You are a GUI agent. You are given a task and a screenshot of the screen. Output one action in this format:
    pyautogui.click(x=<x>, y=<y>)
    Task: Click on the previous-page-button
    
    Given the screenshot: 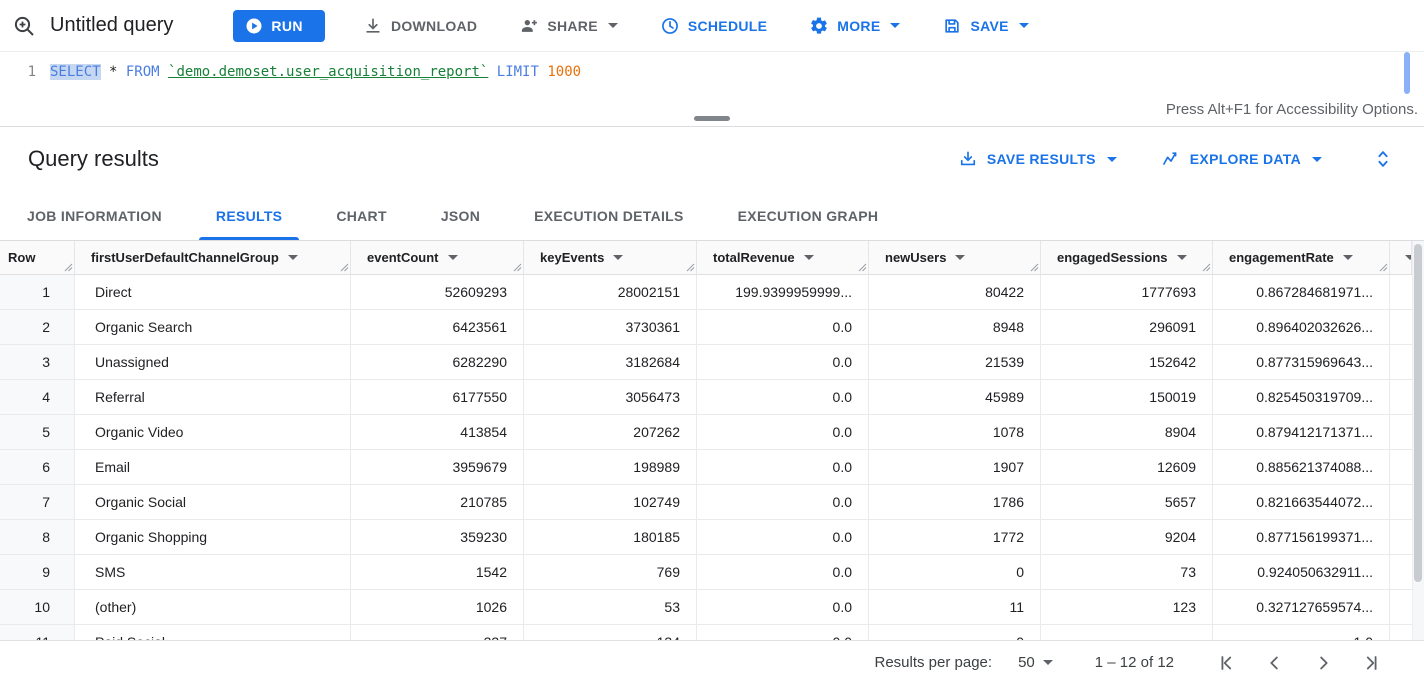 What is the action you would take?
    pyautogui.click(x=1275, y=663)
    